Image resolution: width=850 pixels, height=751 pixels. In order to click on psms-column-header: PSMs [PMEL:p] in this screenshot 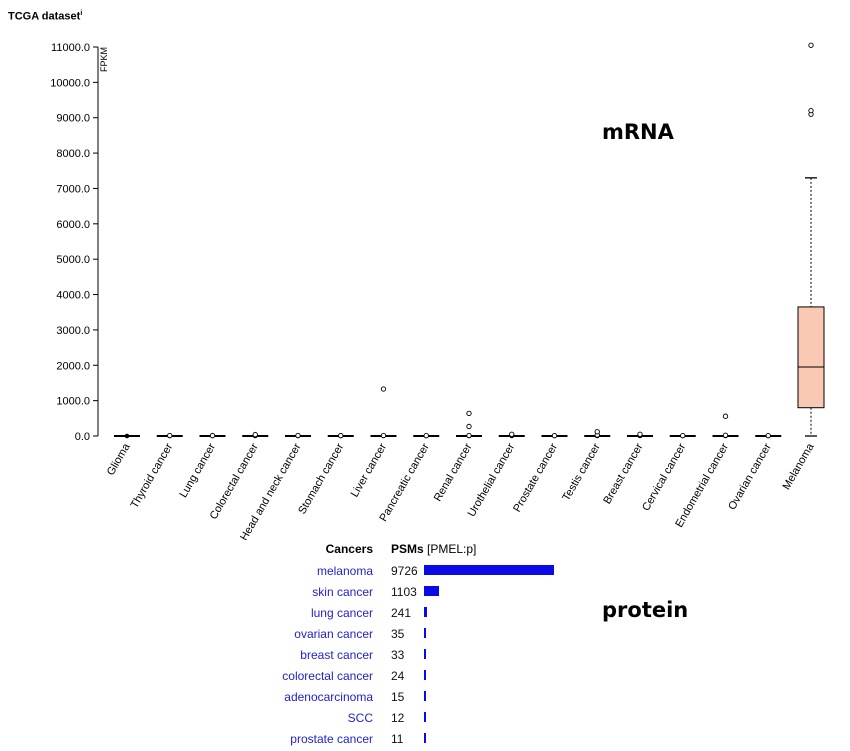, I will do `click(433, 549)`.